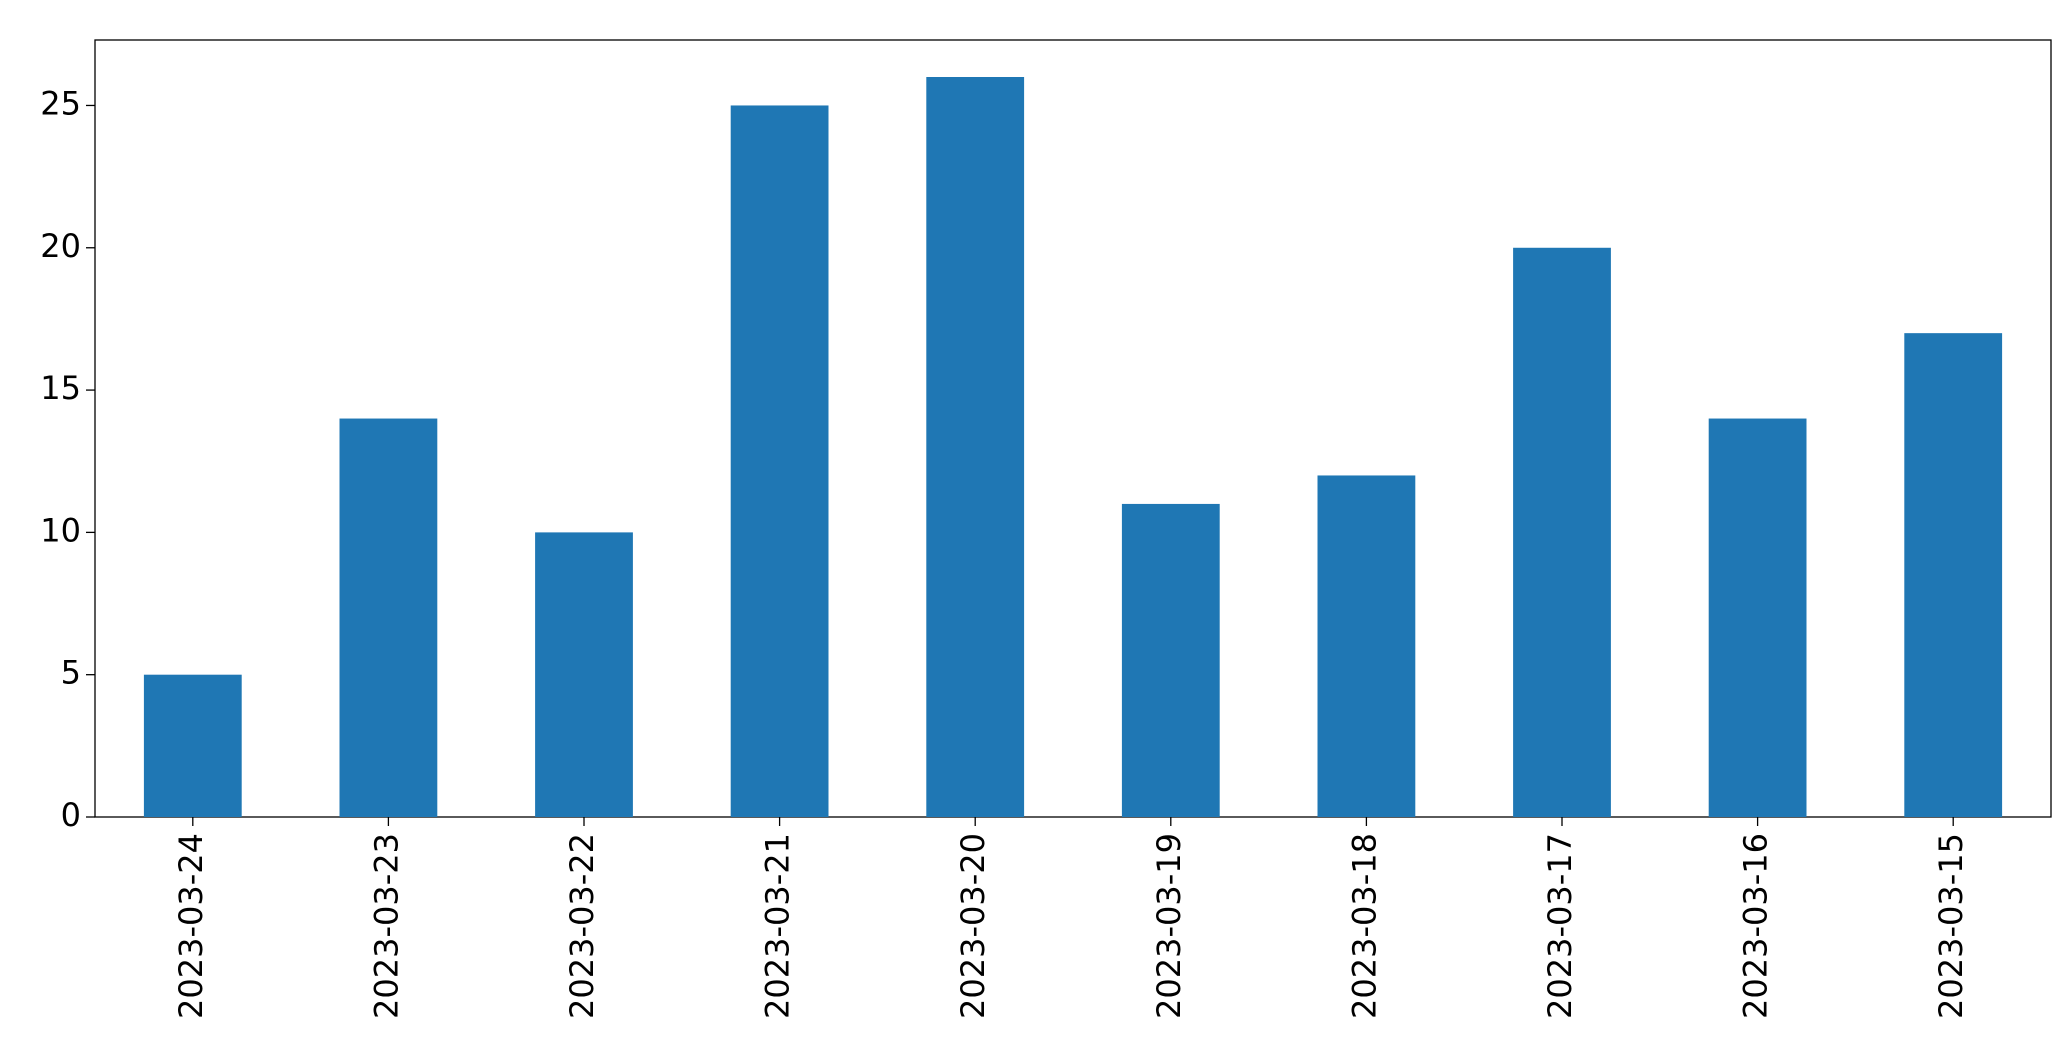  What do you see at coordinates (778, 926) in the screenshot?
I see `x-tick-label: 2023-03-21` at bounding box center [778, 926].